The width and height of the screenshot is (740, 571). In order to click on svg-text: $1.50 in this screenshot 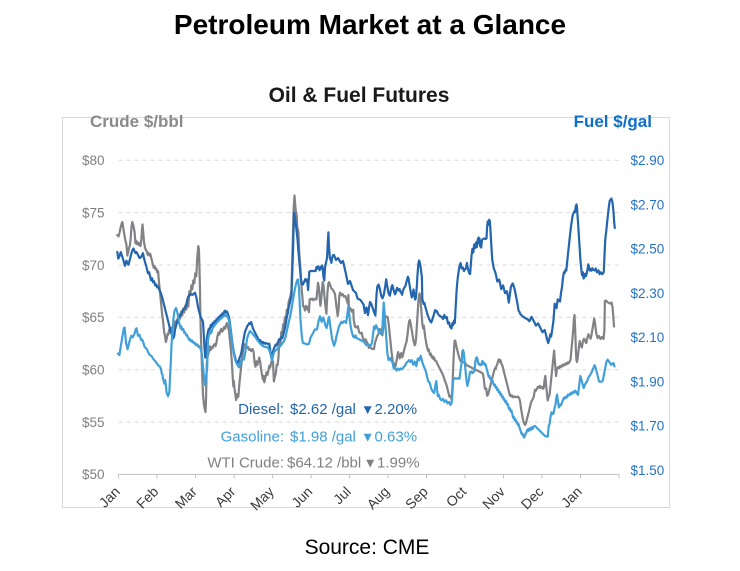, I will do `click(648, 470)`.